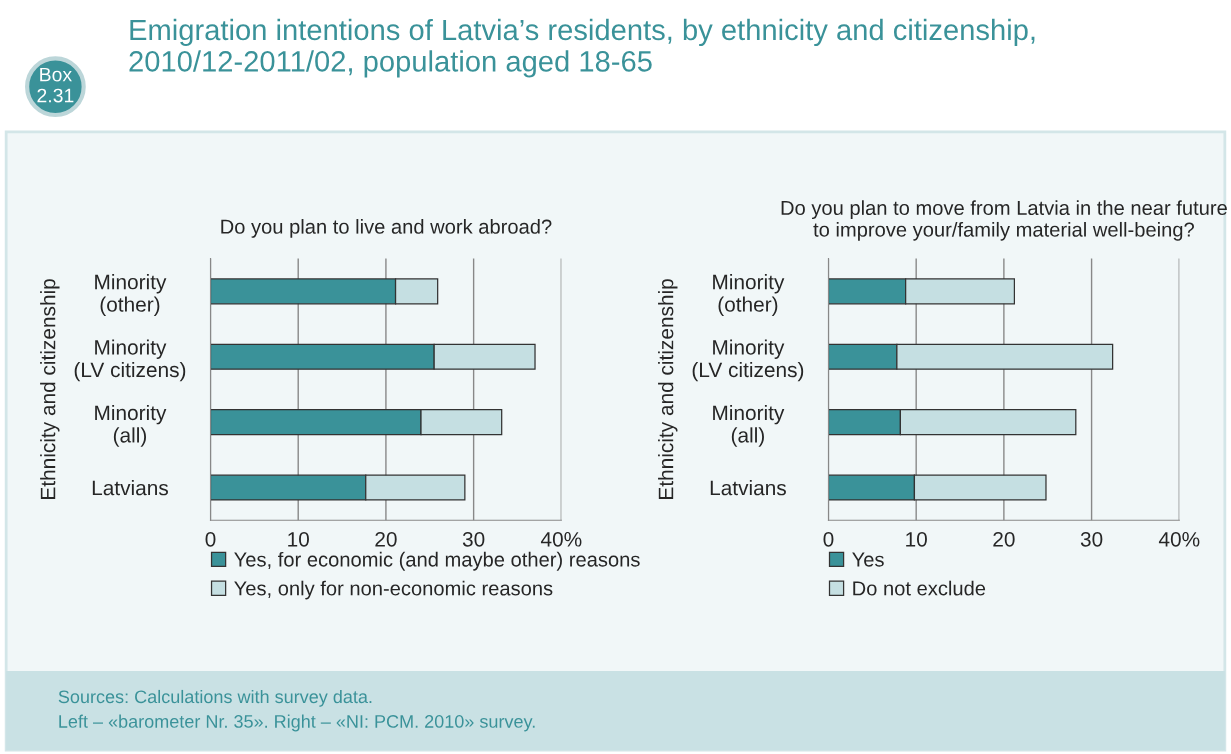 Image resolution: width=1231 pixels, height=754 pixels. Describe the element at coordinates (55, 85) in the screenshot. I see `text: Box 2.31` at that location.